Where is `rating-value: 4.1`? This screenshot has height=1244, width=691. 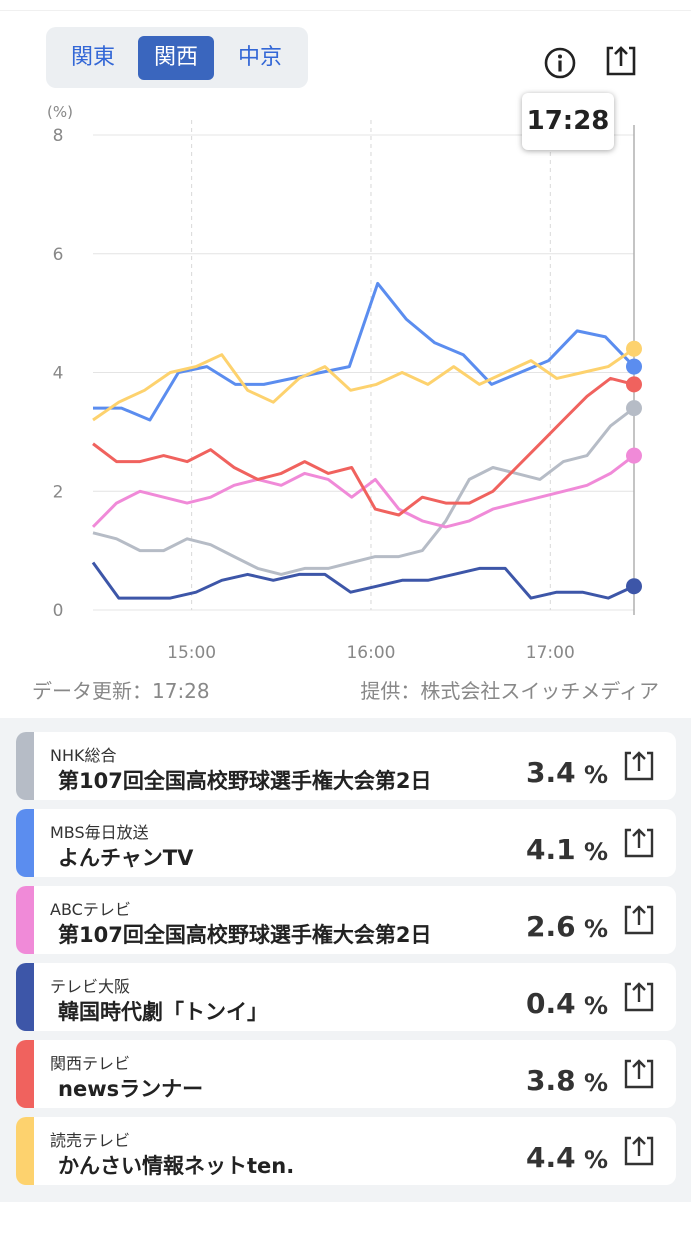 rating-value: 4.1 is located at coordinates (551, 849).